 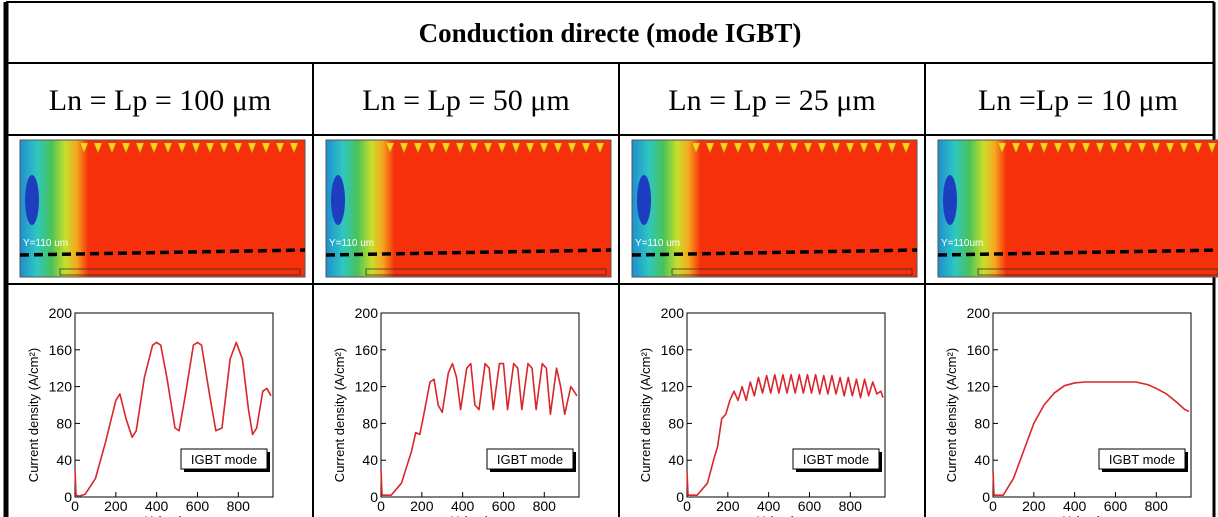 I want to click on x-tick-label: 600, so click(x=504, y=506).